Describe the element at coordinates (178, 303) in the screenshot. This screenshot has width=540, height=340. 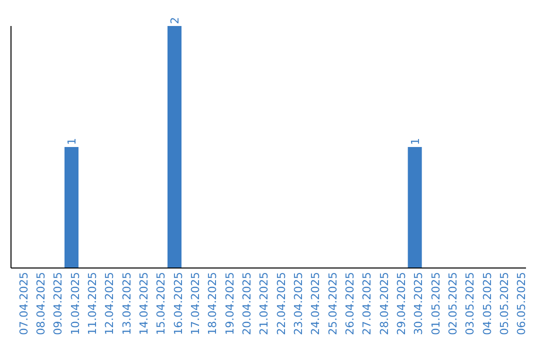
I see `x-tick-label: 16.04.2025` at that location.